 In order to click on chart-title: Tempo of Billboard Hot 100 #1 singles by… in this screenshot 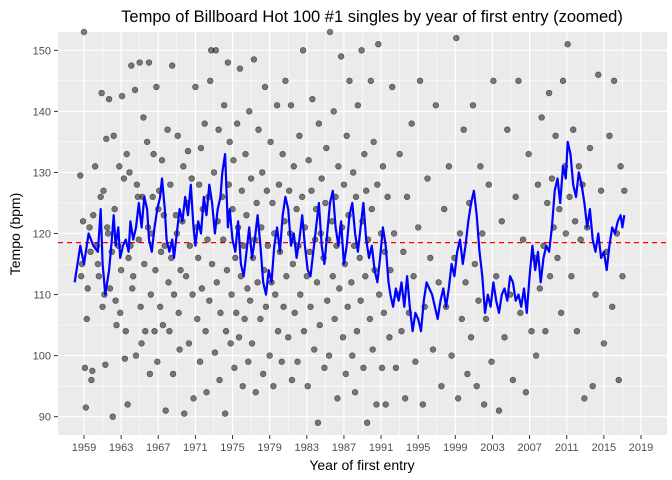, I will do `click(372, 17)`.